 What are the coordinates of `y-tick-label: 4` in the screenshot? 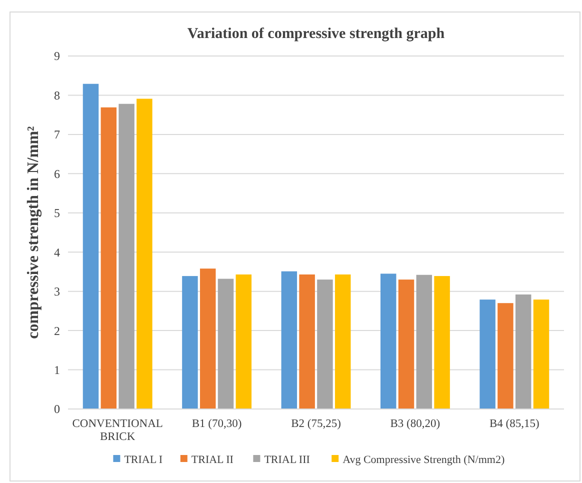 It's located at (57, 252).